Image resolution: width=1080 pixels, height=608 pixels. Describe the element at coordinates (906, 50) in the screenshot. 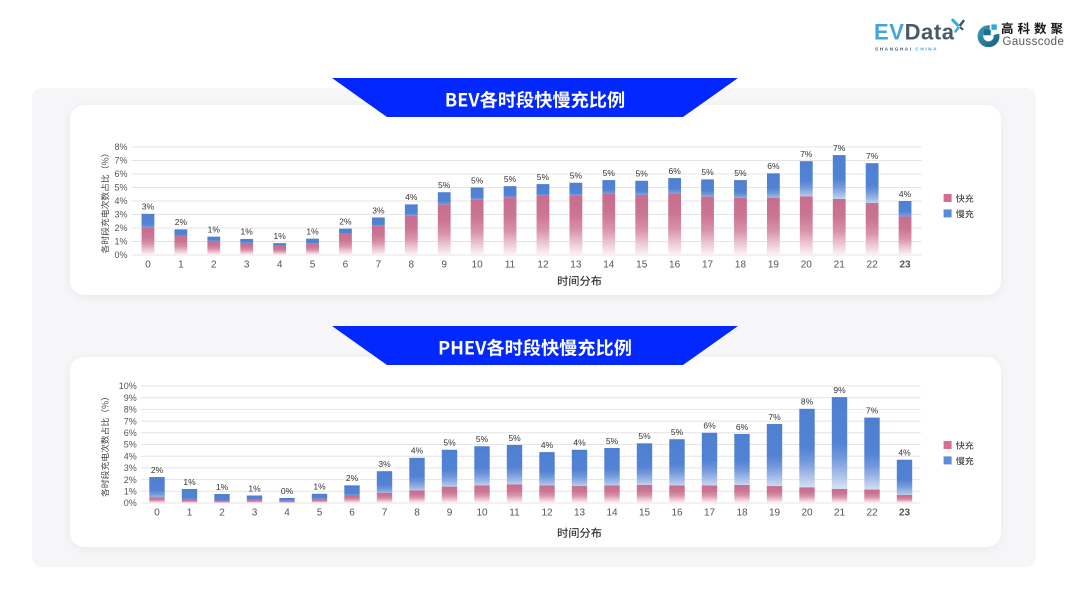

I see `svg-text: SHANGHAI CHINA` at that location.